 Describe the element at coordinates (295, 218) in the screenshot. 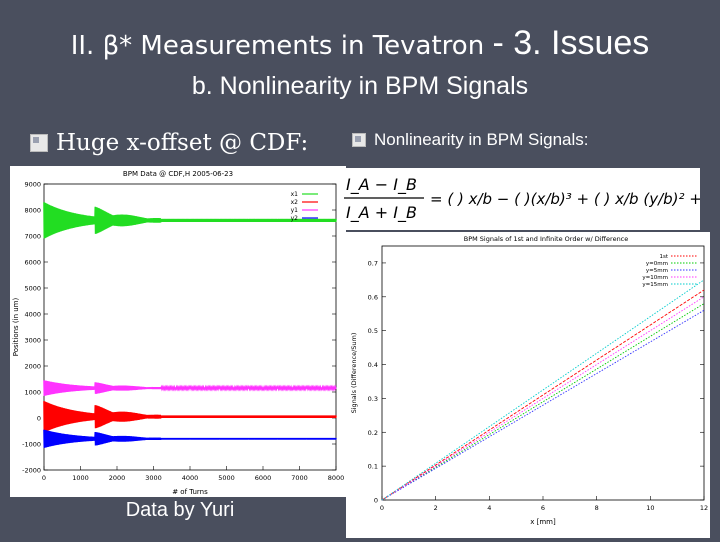

I see `legend-label: y2` at that location.